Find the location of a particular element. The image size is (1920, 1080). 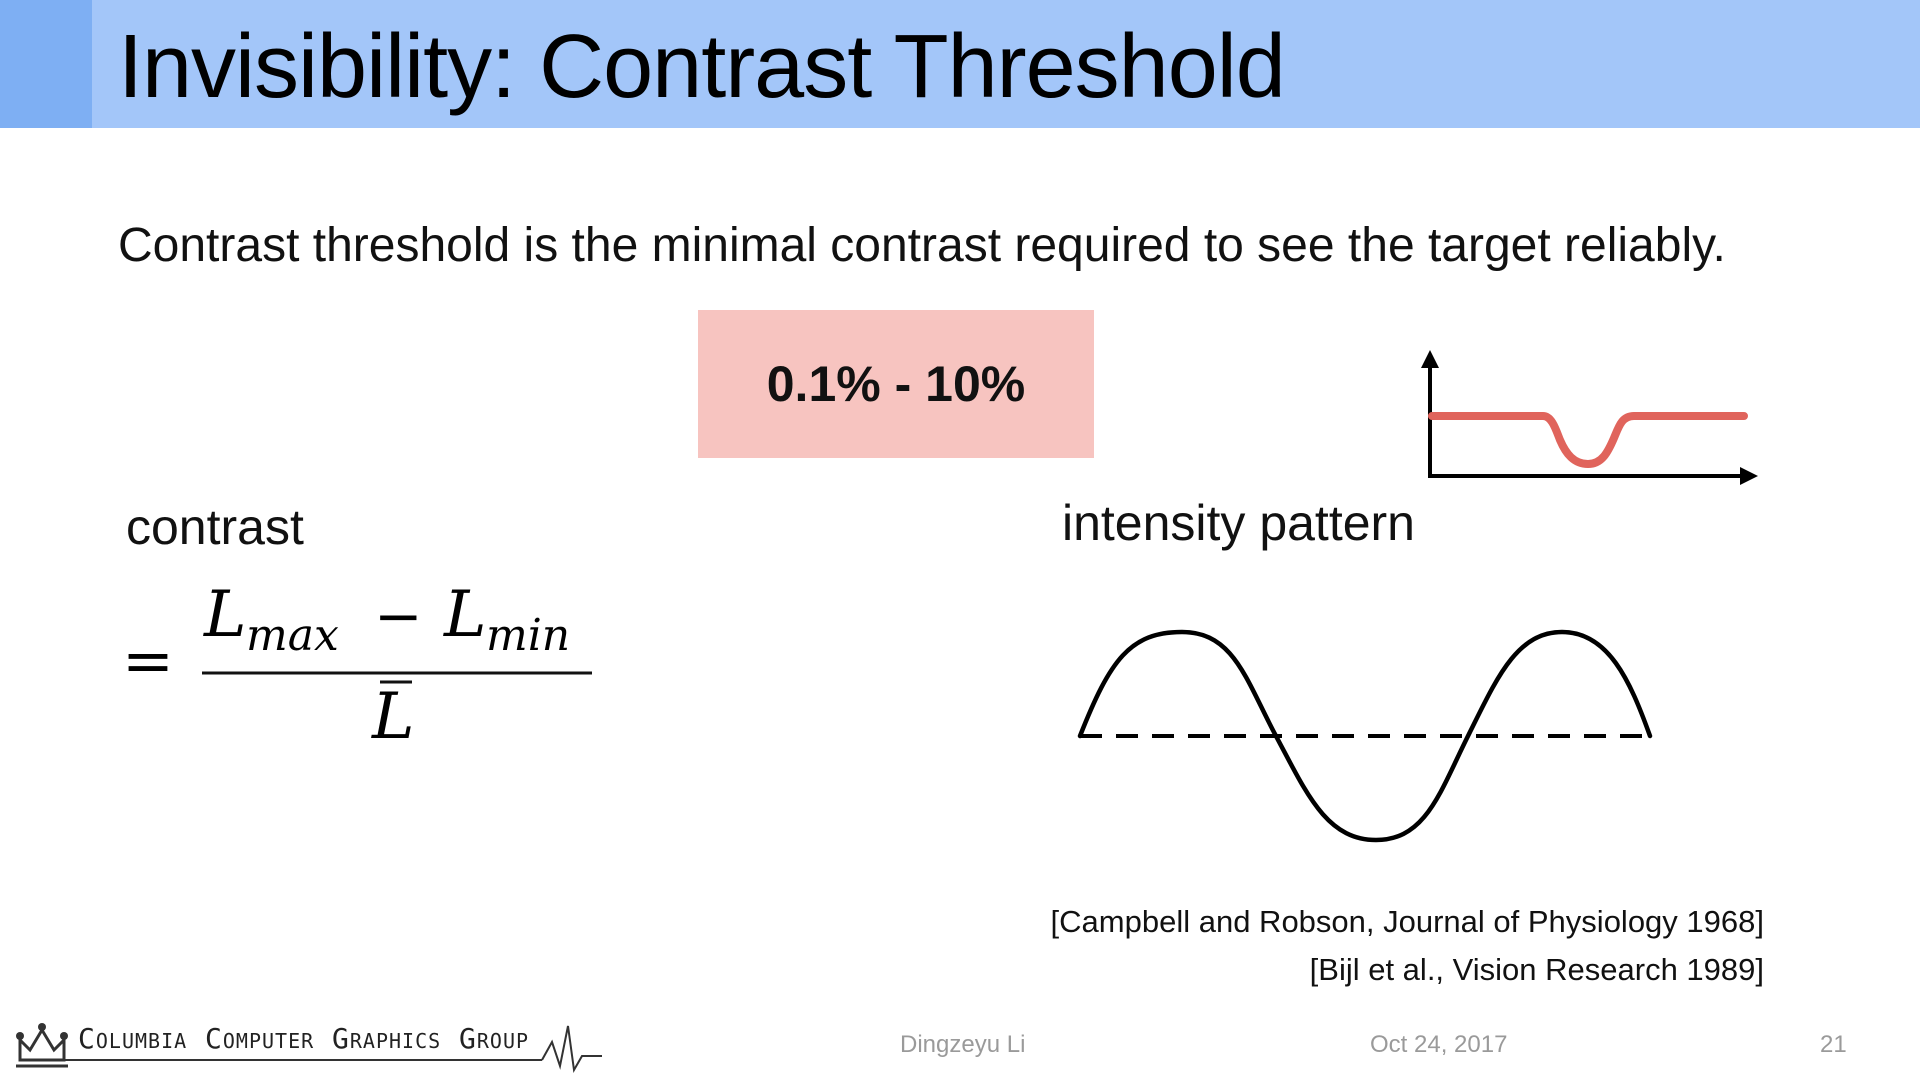

threshold-range-box: 0.1% - 10% is located at coordinates (896, 384).